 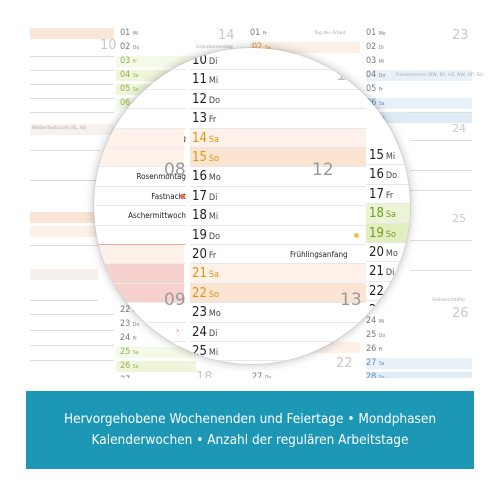 What do you see at coordinates (204, 333) in the screenshot?
I see `day-entry: 24 Di` at bounding box center [204, 333].